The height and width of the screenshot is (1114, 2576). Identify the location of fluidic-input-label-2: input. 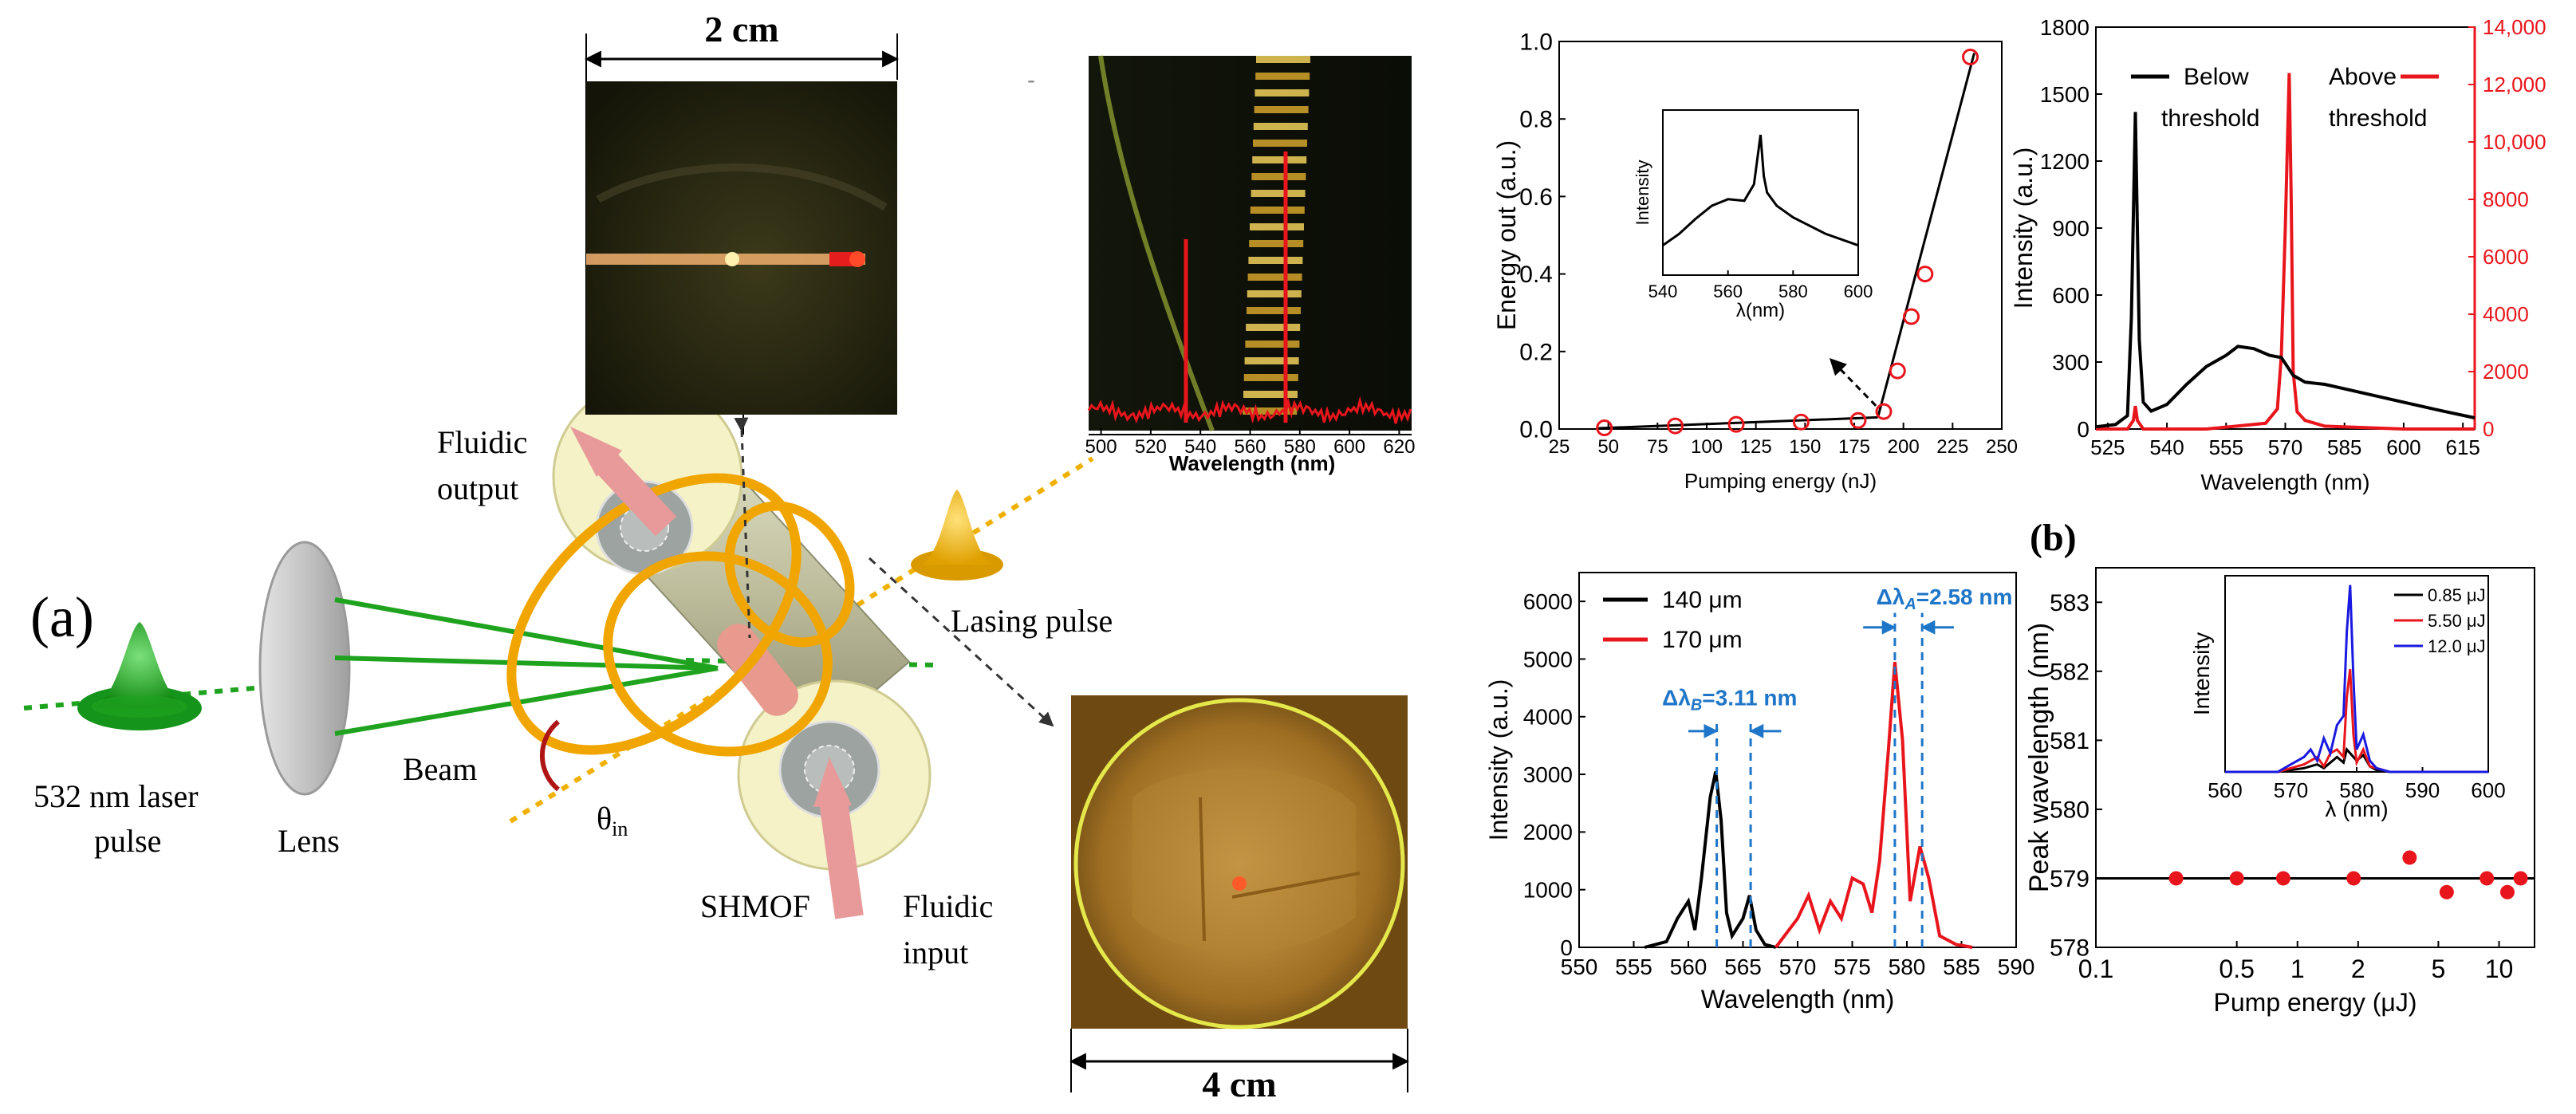
(935, 952).